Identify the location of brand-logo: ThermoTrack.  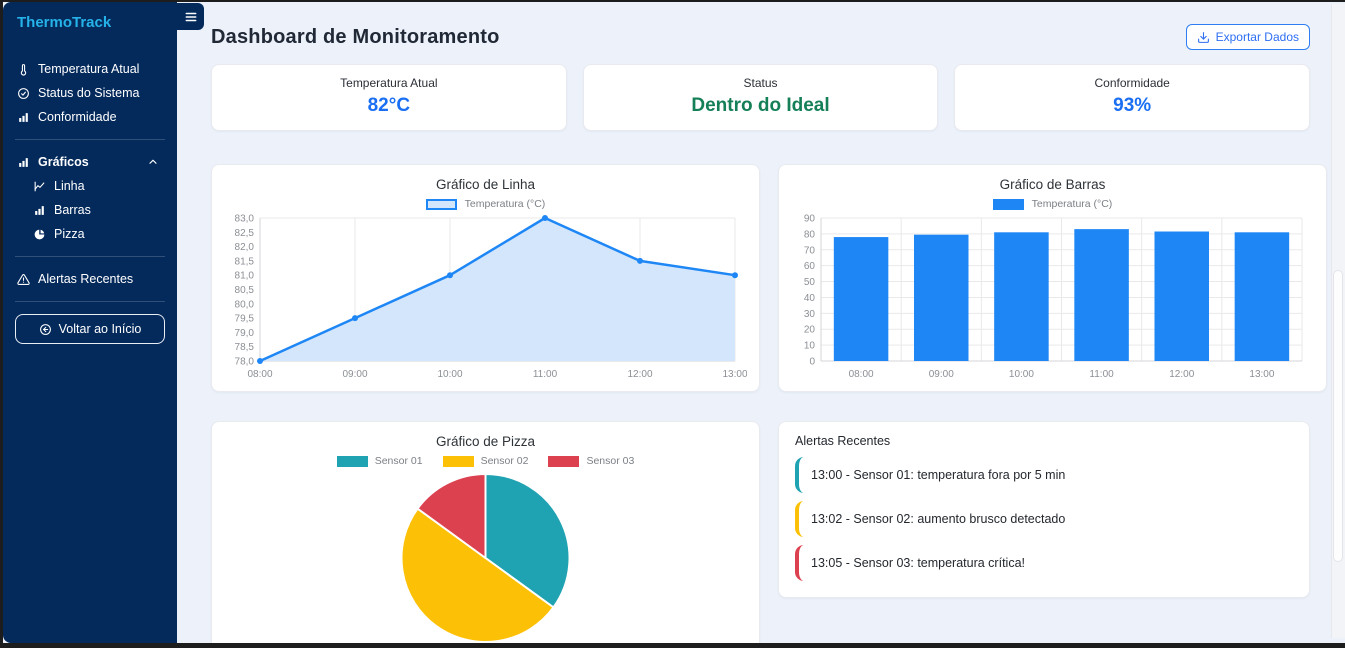
(64, 22).